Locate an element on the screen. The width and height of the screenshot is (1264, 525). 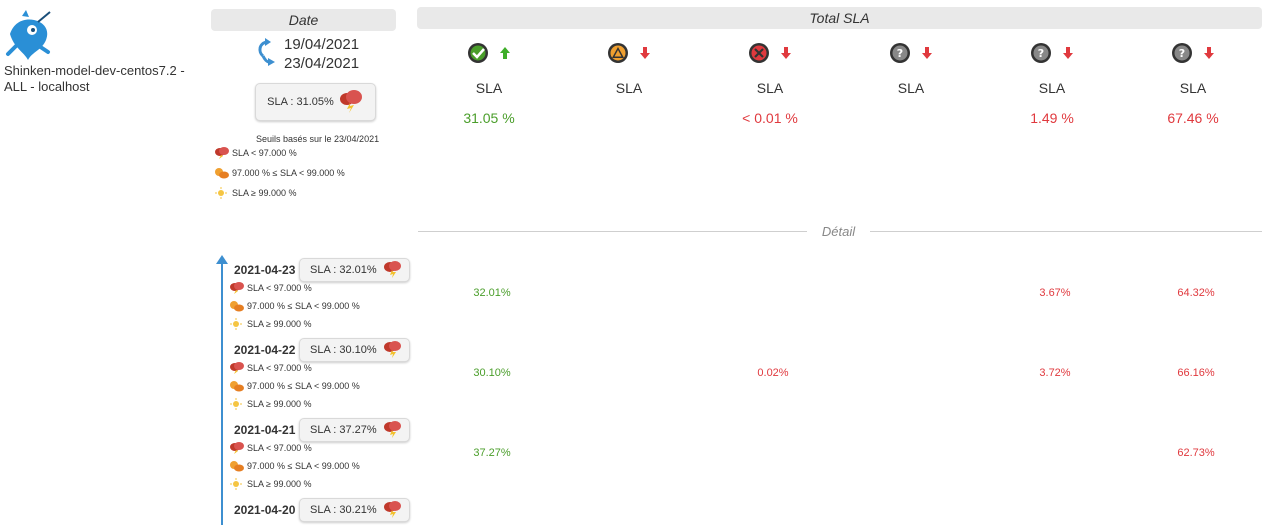
legend-good-text: SLA ≥ 99.000 % is located at coordinates (264, 193).